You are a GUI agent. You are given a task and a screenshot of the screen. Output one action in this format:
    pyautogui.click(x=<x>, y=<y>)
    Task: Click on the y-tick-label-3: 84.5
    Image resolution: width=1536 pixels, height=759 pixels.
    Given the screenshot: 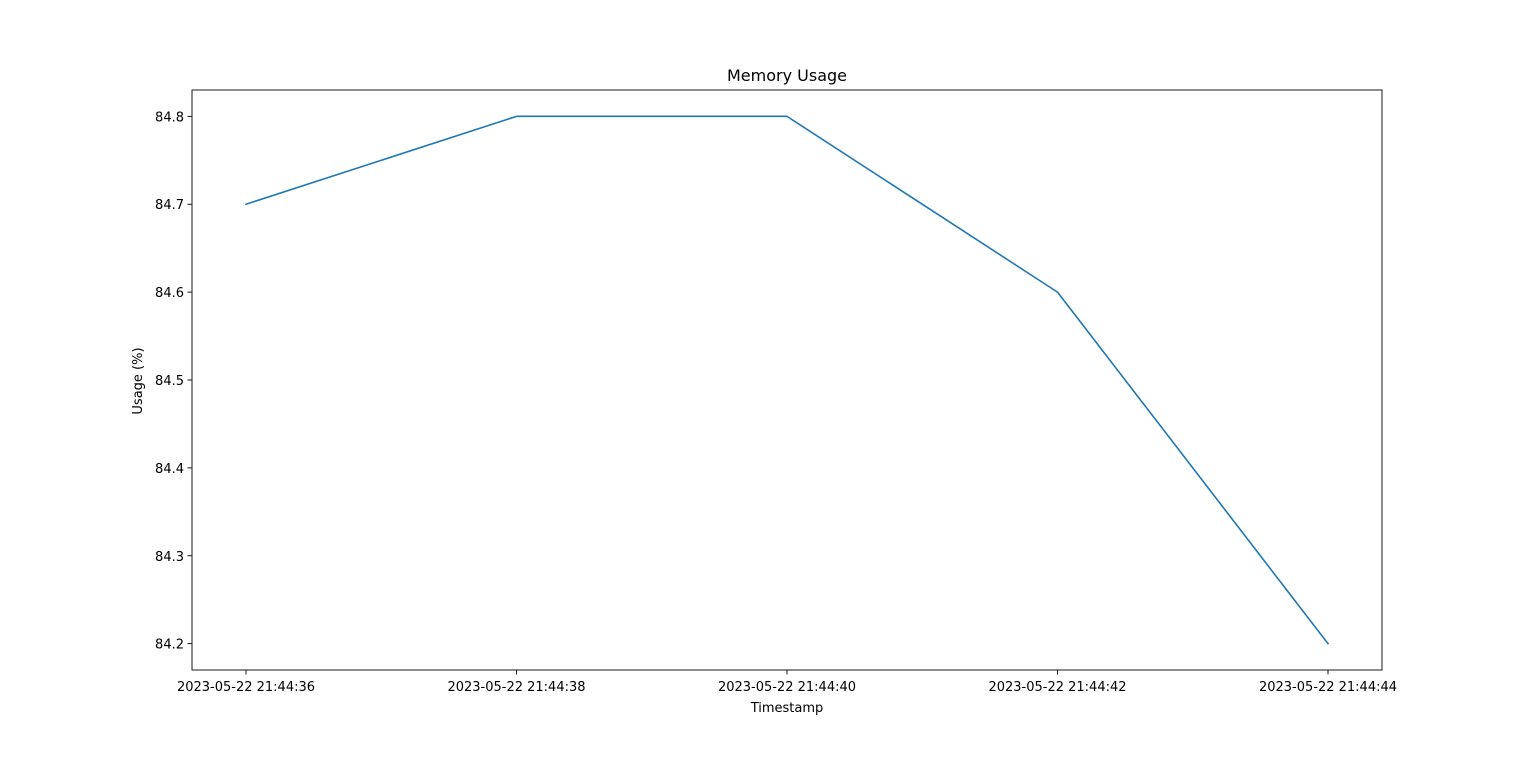 What is the action you would take?
    pyautogui.click(x=169, y=381)
    